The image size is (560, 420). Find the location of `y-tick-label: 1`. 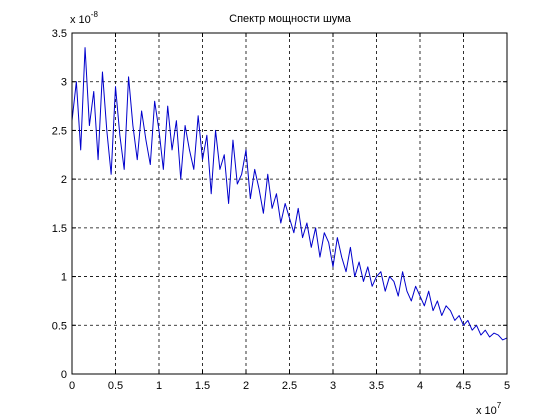

y-tick-label: 1 is located at coordinates (64, 278).